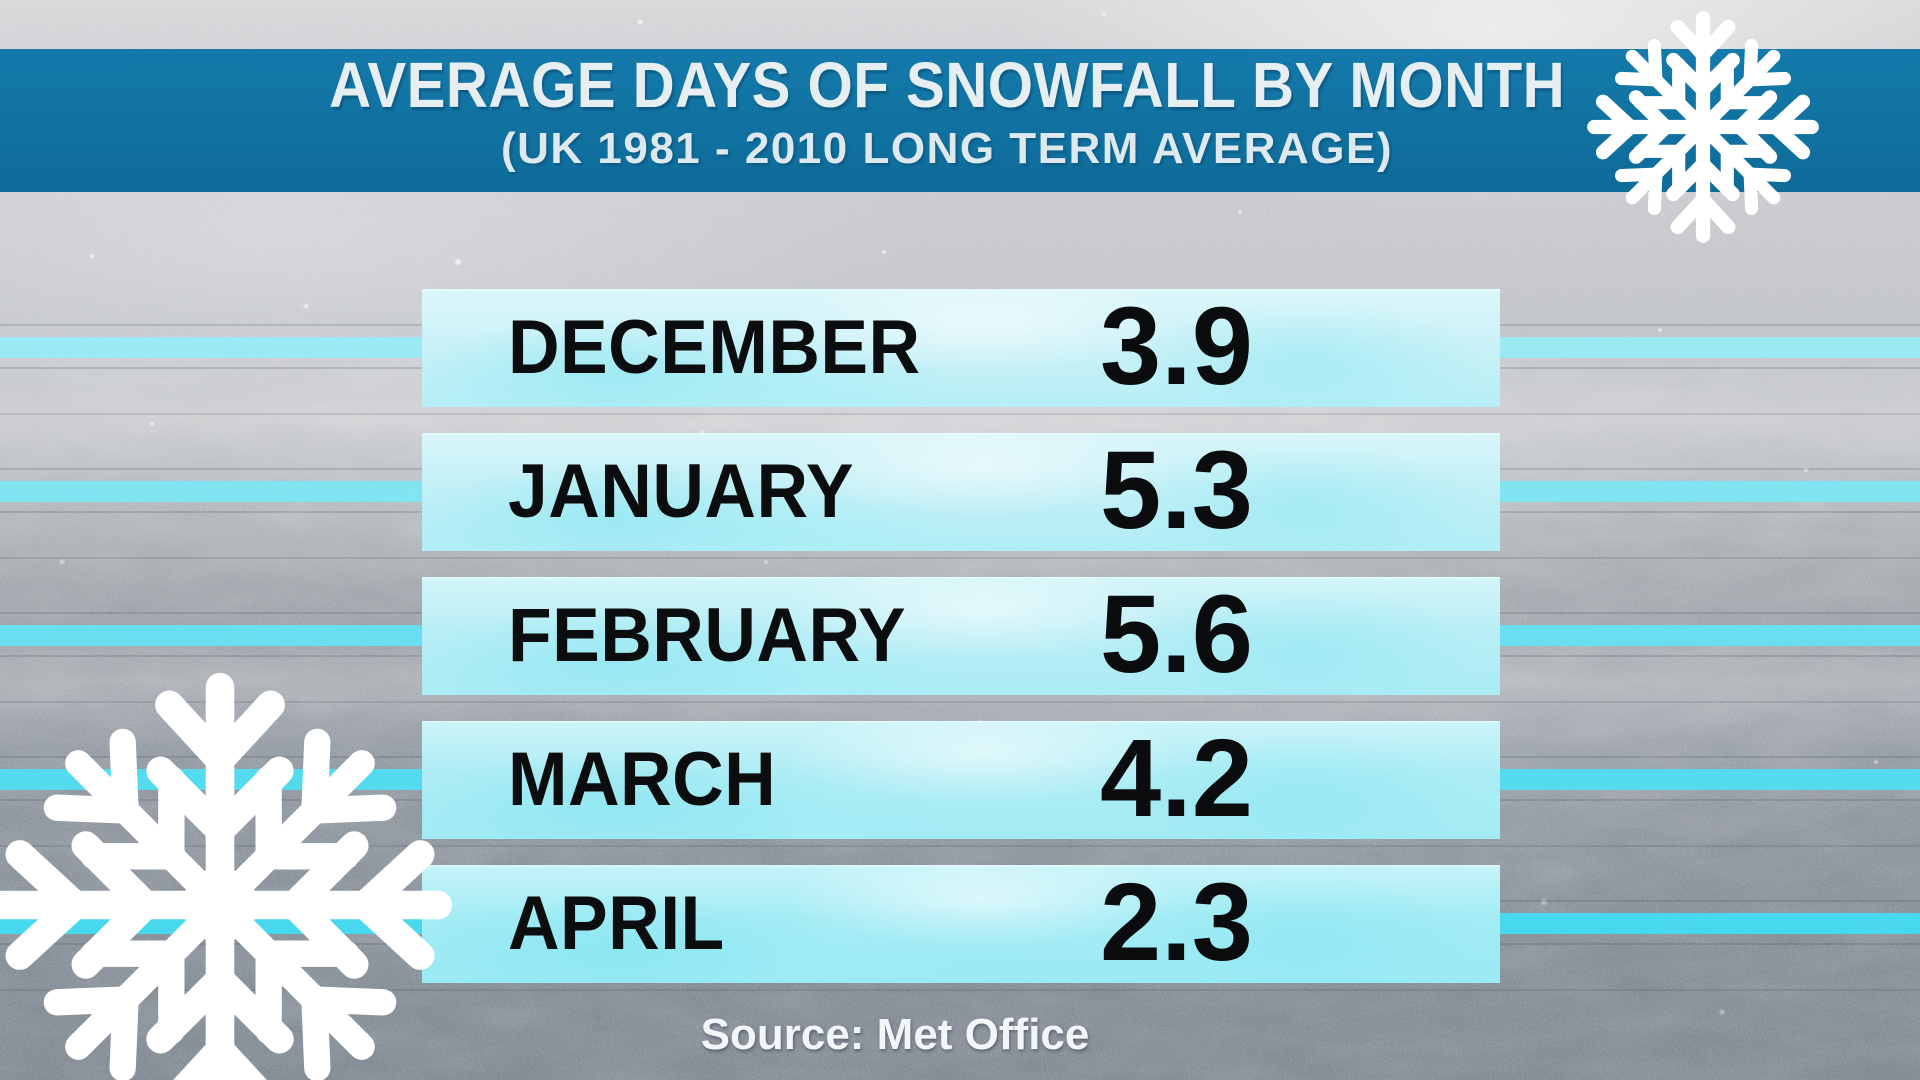  I want to click on table-row: MARCH 4.2, so click(960, 781).